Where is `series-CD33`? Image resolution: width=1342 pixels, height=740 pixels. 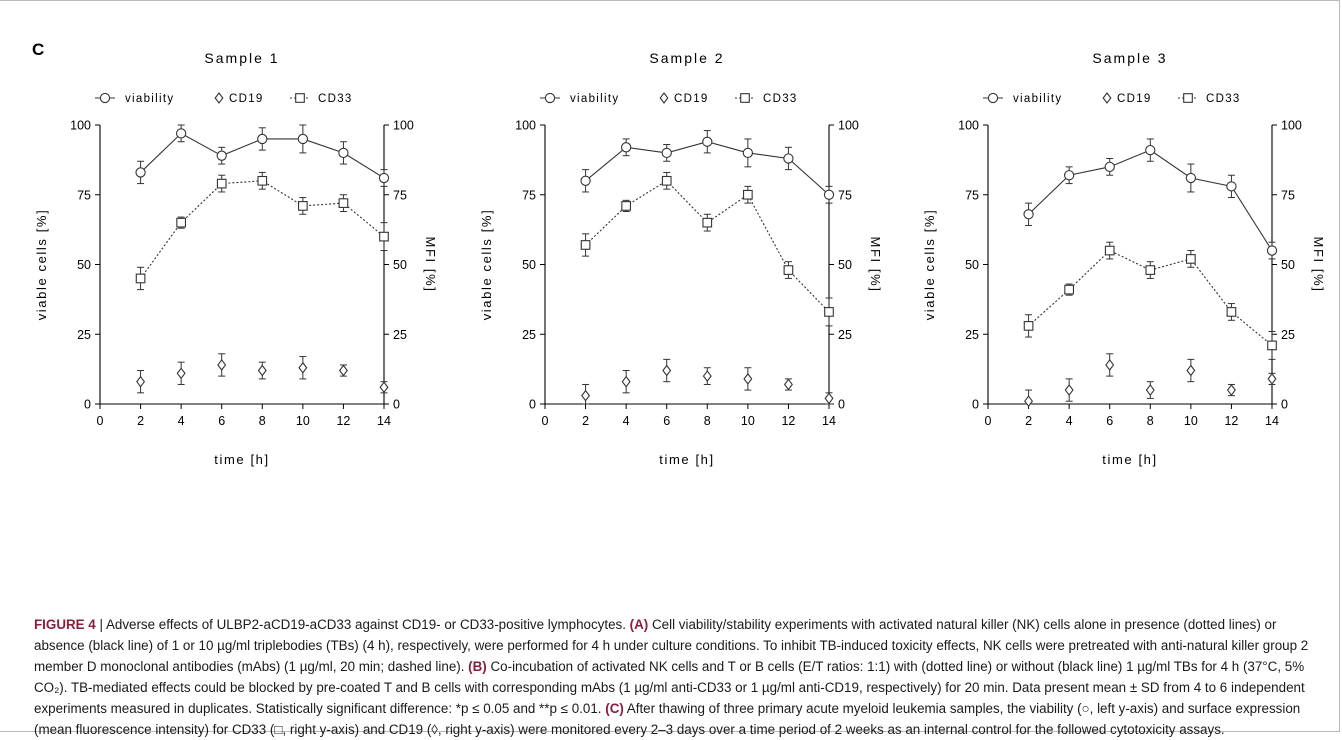
series-CD33 is located at coordinates (707, 249).